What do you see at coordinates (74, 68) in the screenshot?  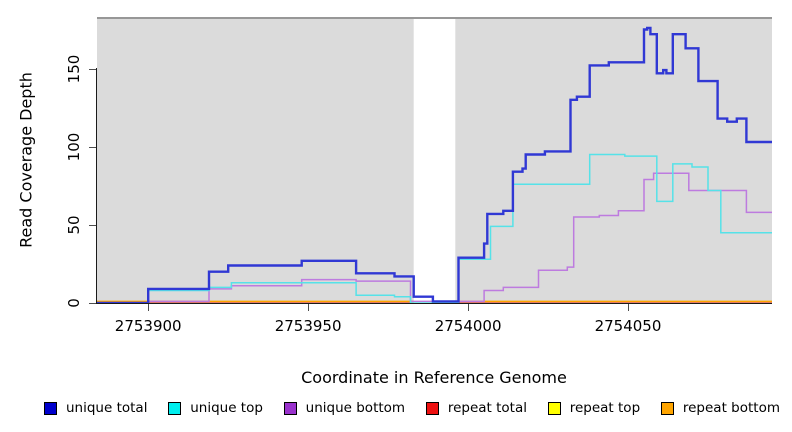 I see `y-tick-label: 150` at bounding box center [74, 68].